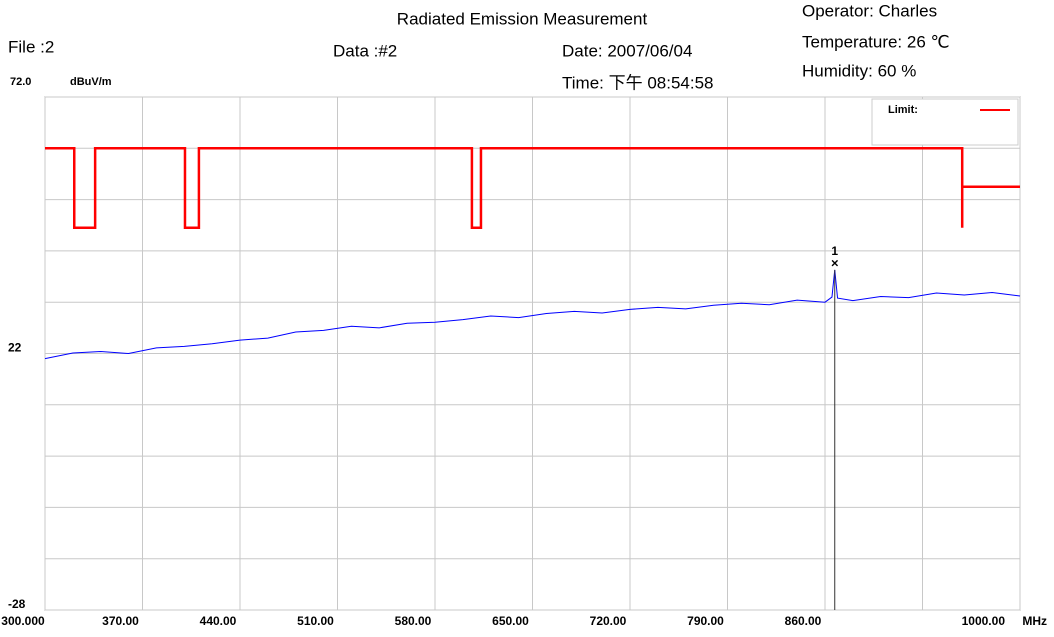  What do you see at coordinates (705, 621) in the screenshot?
I see `x-tick-label: 790.00` at bounding box center [705, 621].